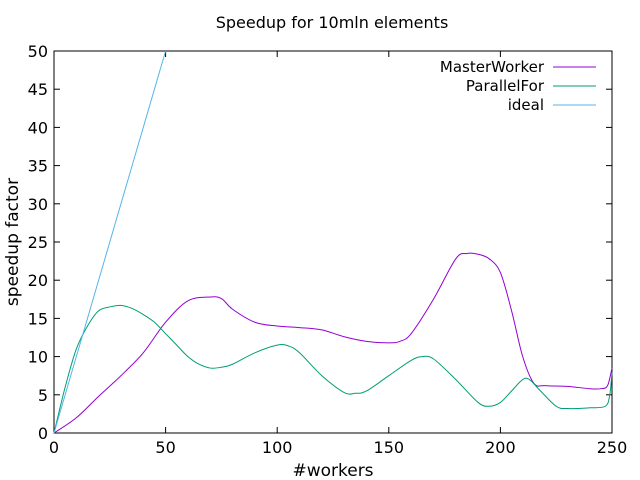 The image size is (640, 480). Describe the element at coordinates (38, 51) in the screenshot. I see `y-tick-label: 50` at that location.